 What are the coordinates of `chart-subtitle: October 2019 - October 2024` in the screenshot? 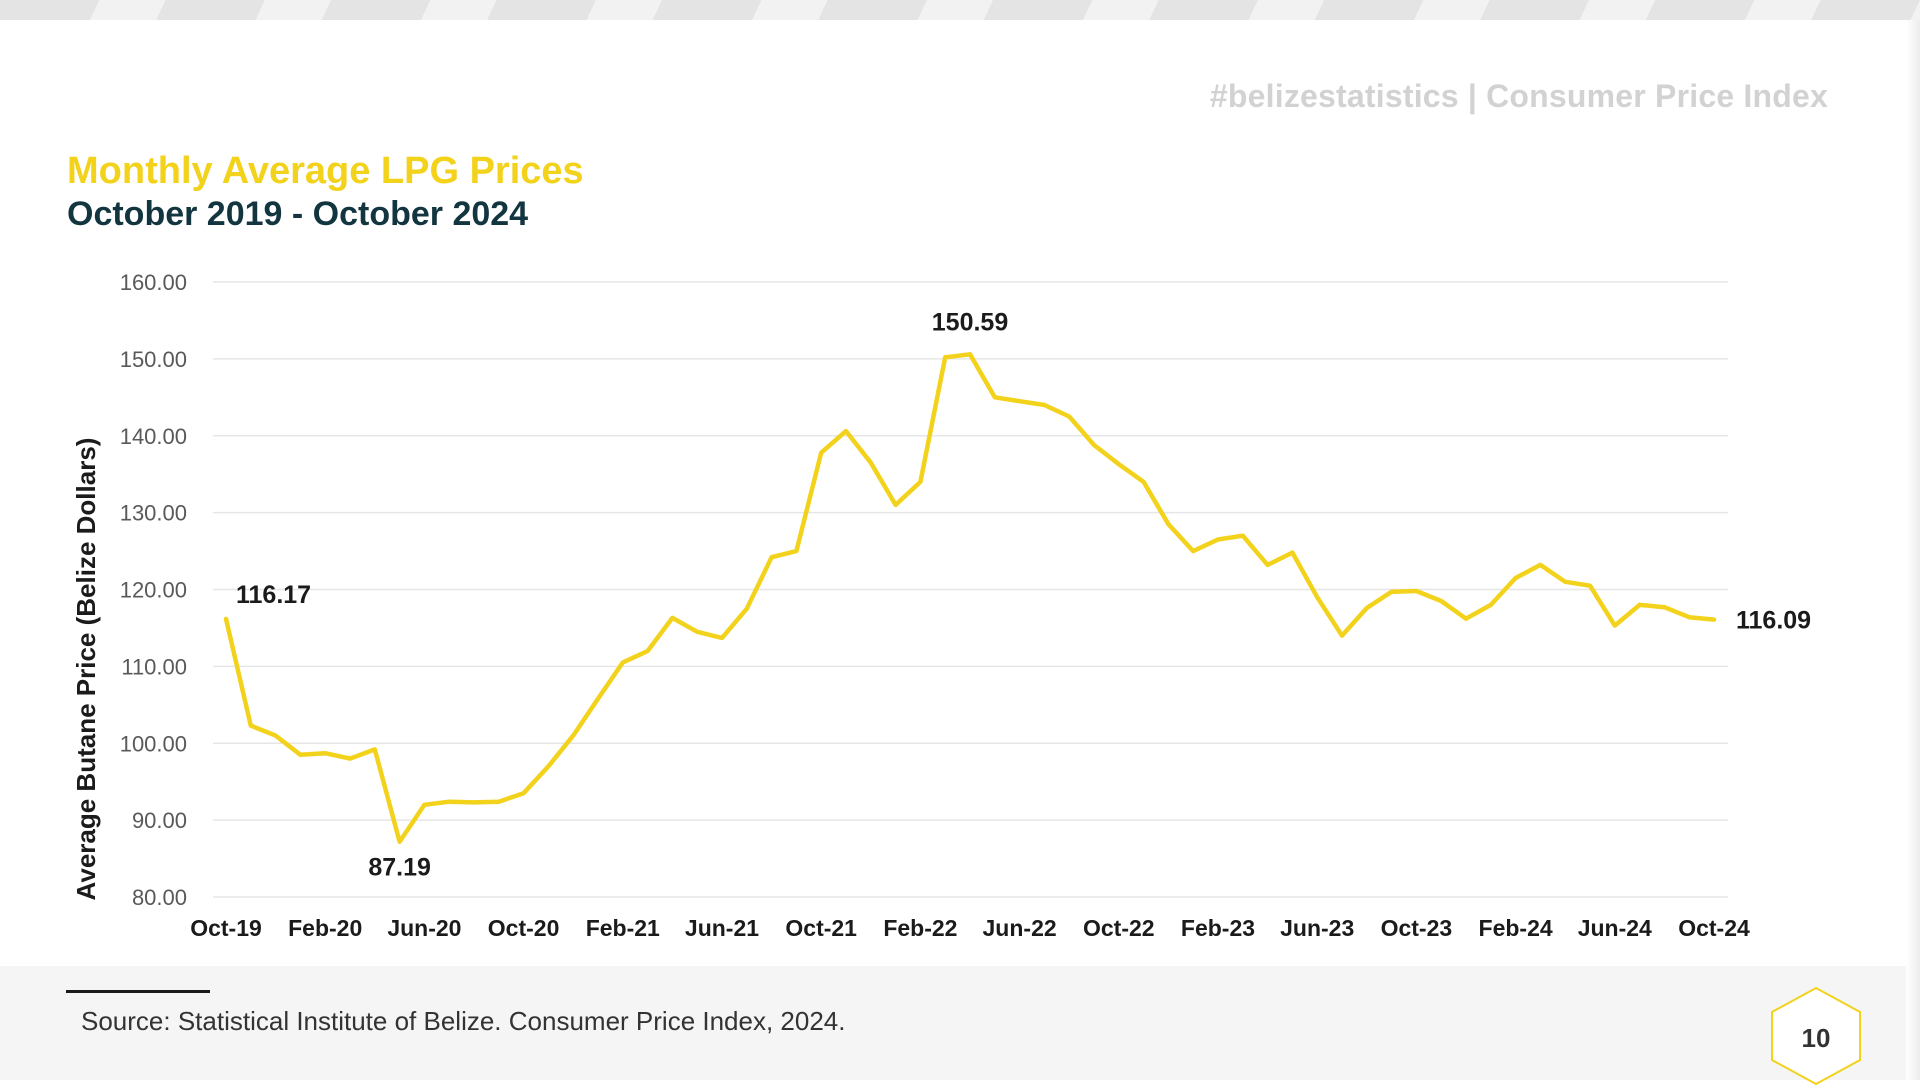 It's located at (298, 214).